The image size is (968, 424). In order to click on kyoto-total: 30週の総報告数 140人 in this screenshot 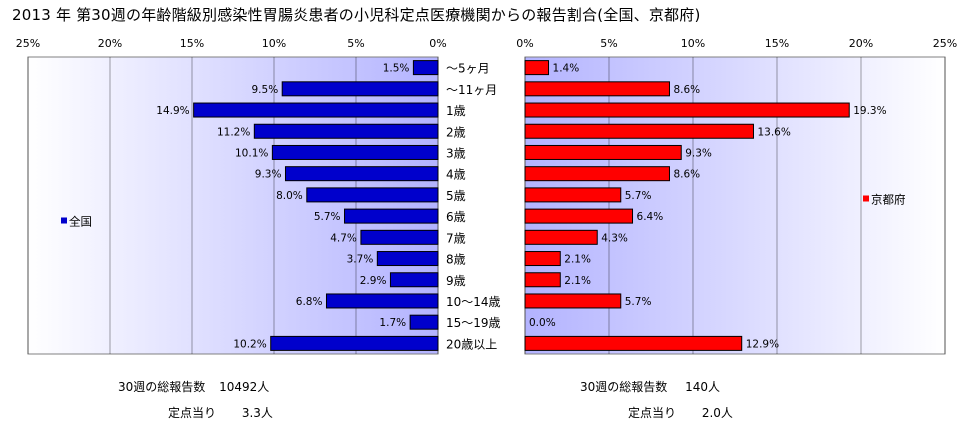, I will do `click(650, 386)`.